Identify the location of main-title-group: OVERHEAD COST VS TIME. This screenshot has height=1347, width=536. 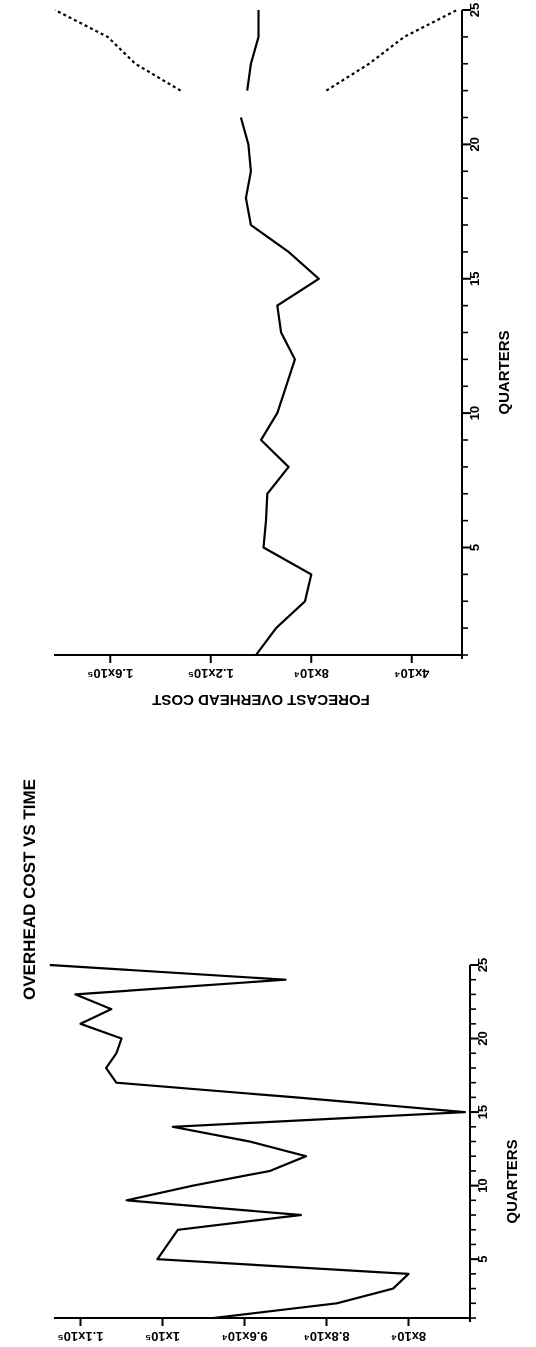
(29, 889).